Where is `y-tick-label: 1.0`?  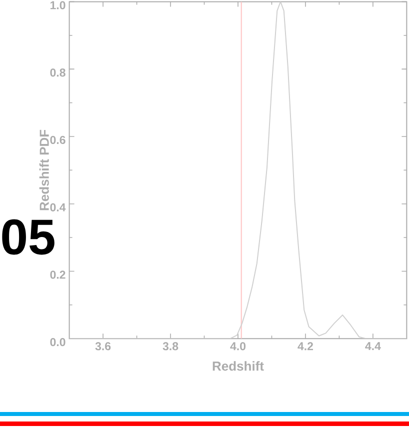 y-tick-label: 1.0 is located at coordinates (58, 5).